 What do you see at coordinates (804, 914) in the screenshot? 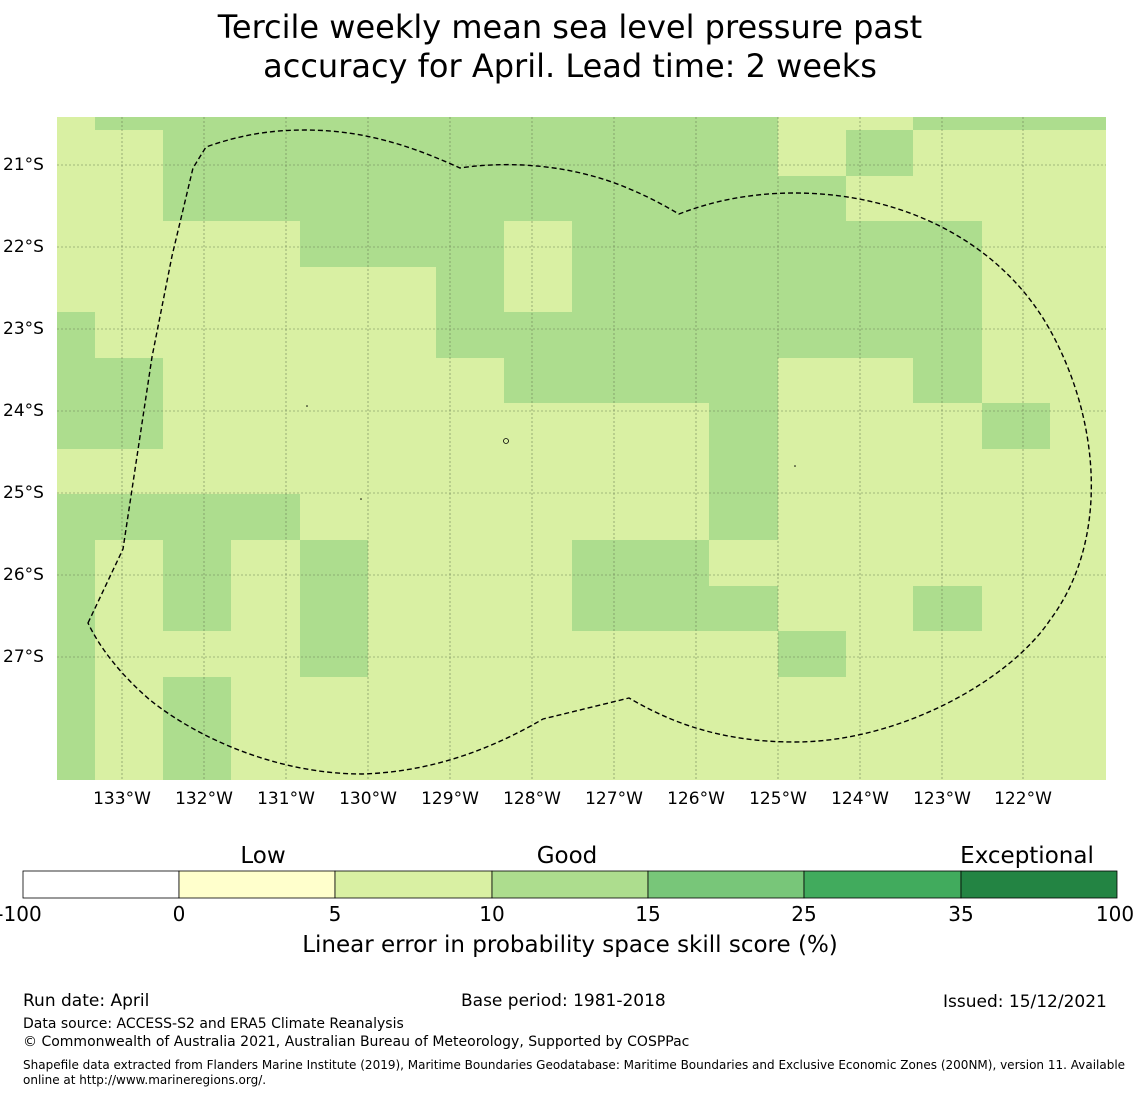
I see `colorbar-tick-label: 25` at bounding box center [804, 914].